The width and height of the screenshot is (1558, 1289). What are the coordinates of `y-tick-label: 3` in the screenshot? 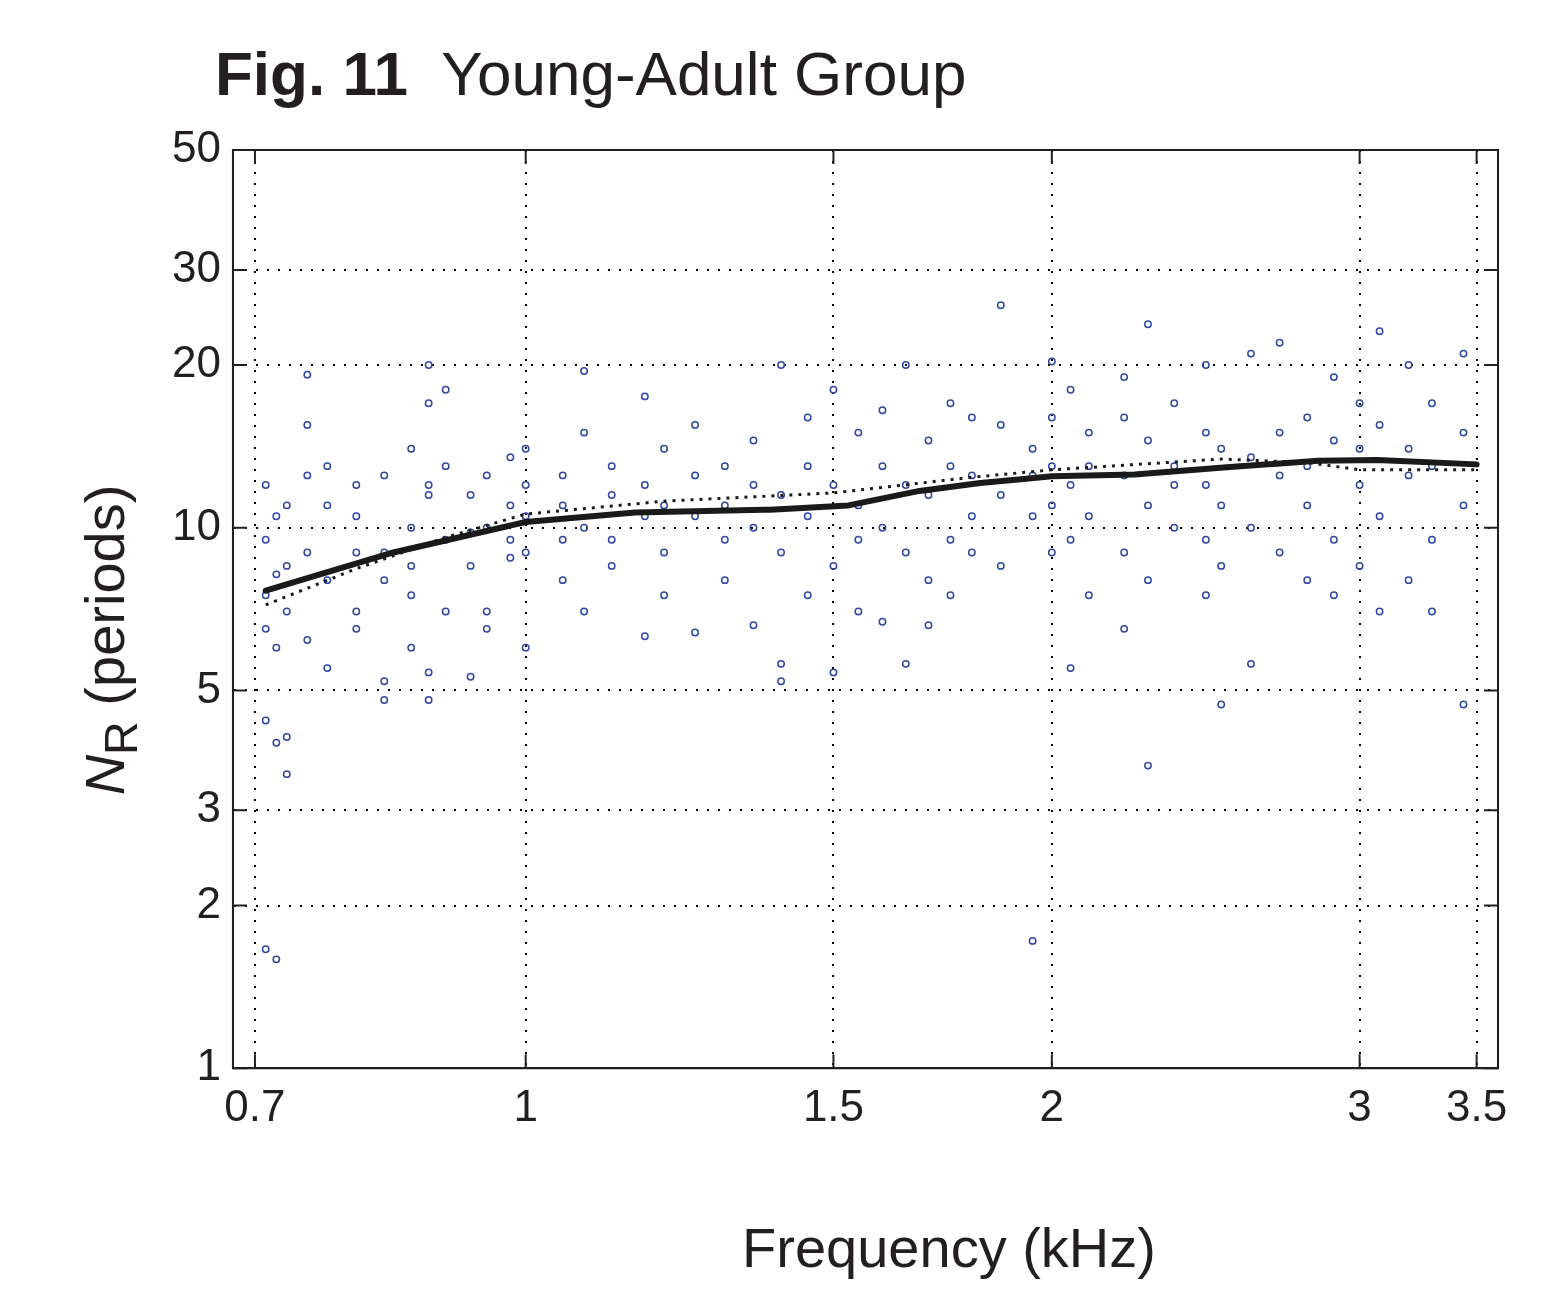 It's located at (208, 807).